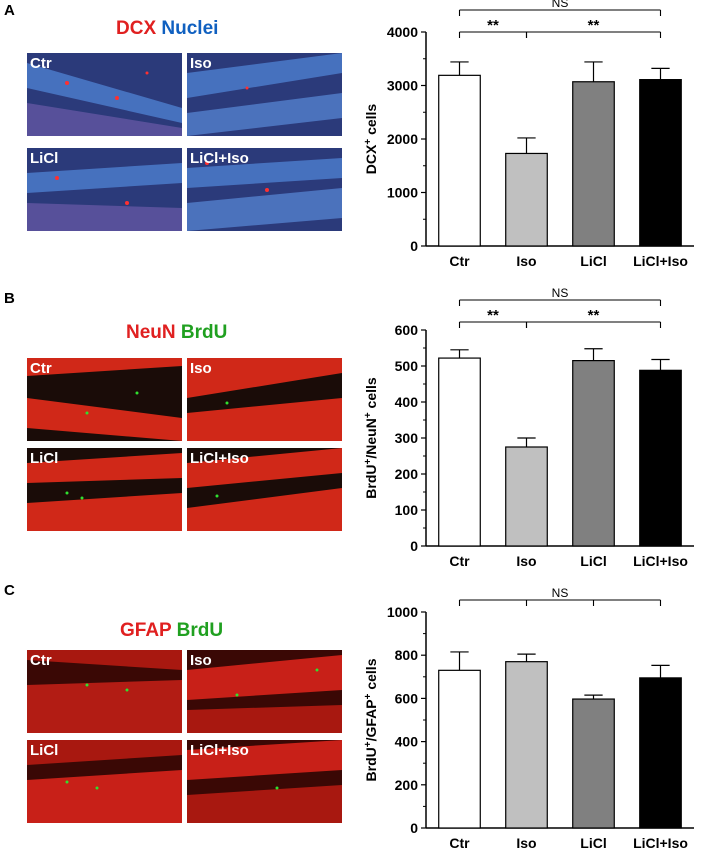 The height and width of the screenshot is (862, 728). I want to click on y-axis-label: DCX+ cells, so click(371, 139).